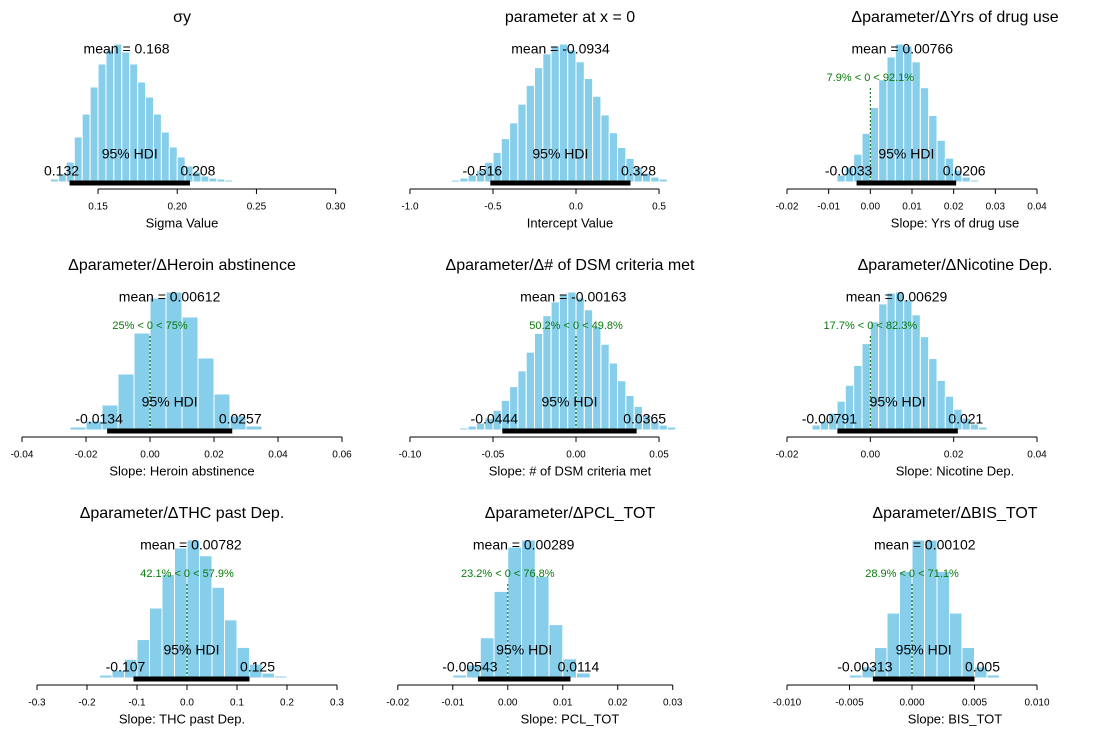 This screenshot has width=1113, height=730. Describe the element at coordinates (137, 703) in the screenshot. I see `x-tick-label: -0.1` at that location.